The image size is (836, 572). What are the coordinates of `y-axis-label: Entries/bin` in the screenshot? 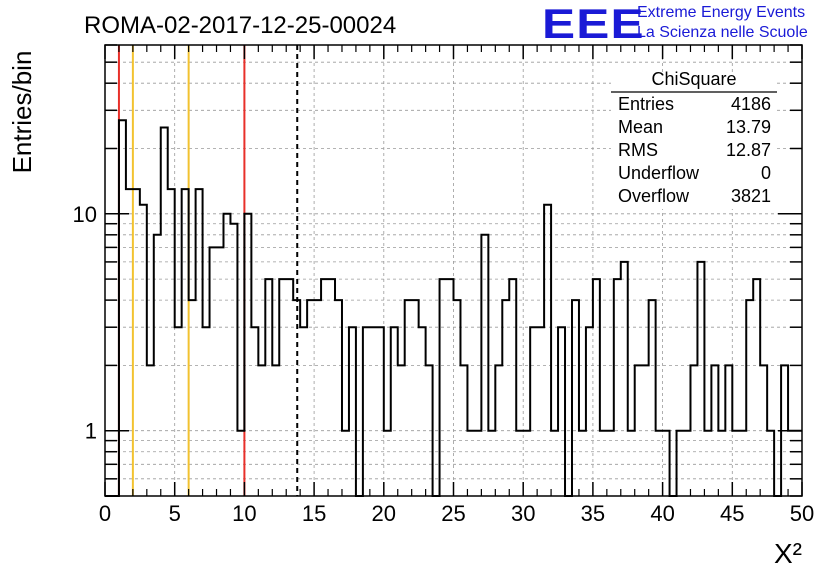 It's located at (22, 112).